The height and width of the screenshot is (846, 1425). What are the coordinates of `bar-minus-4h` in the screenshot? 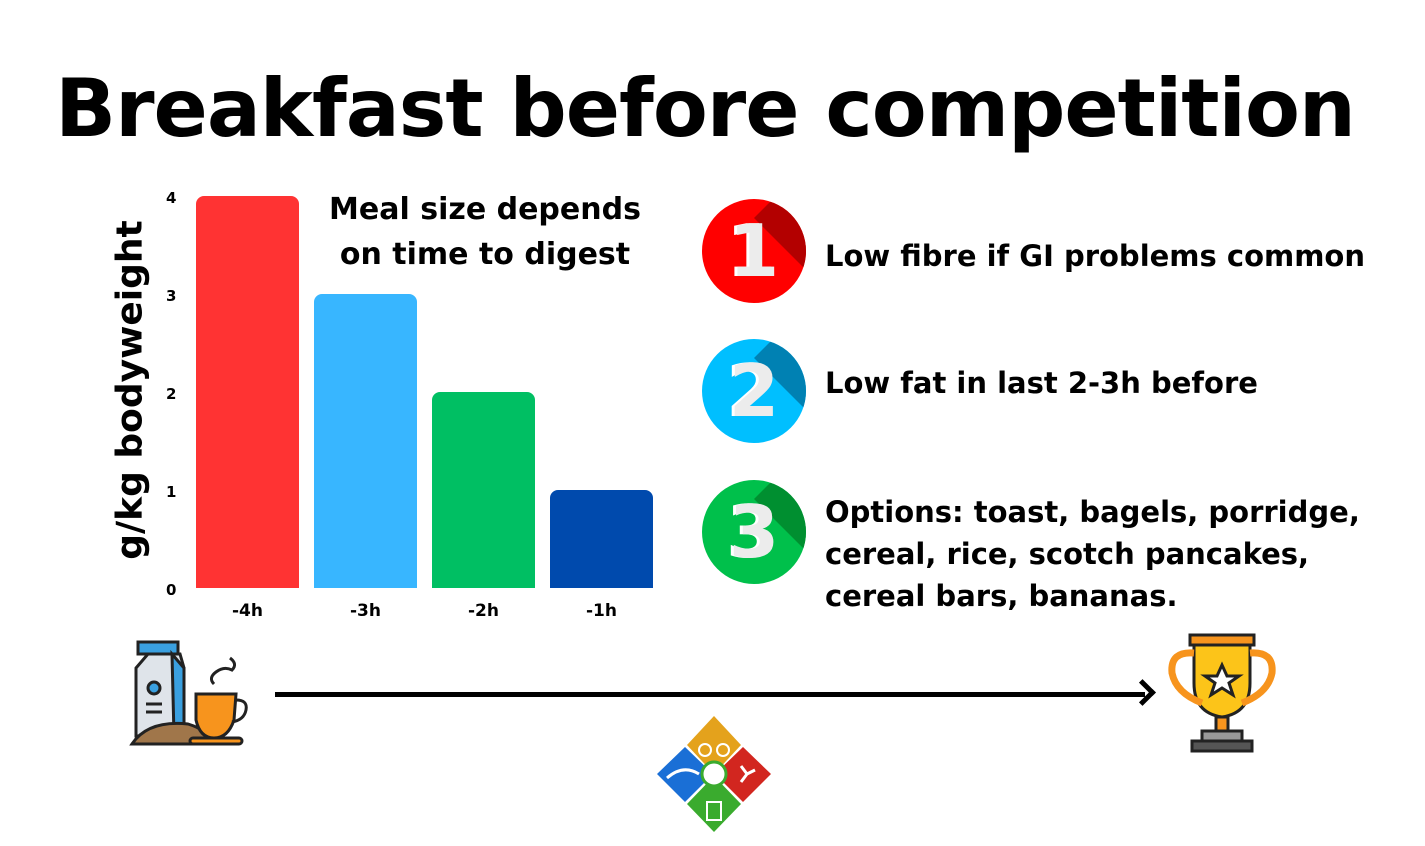 It's located at (247, 392).